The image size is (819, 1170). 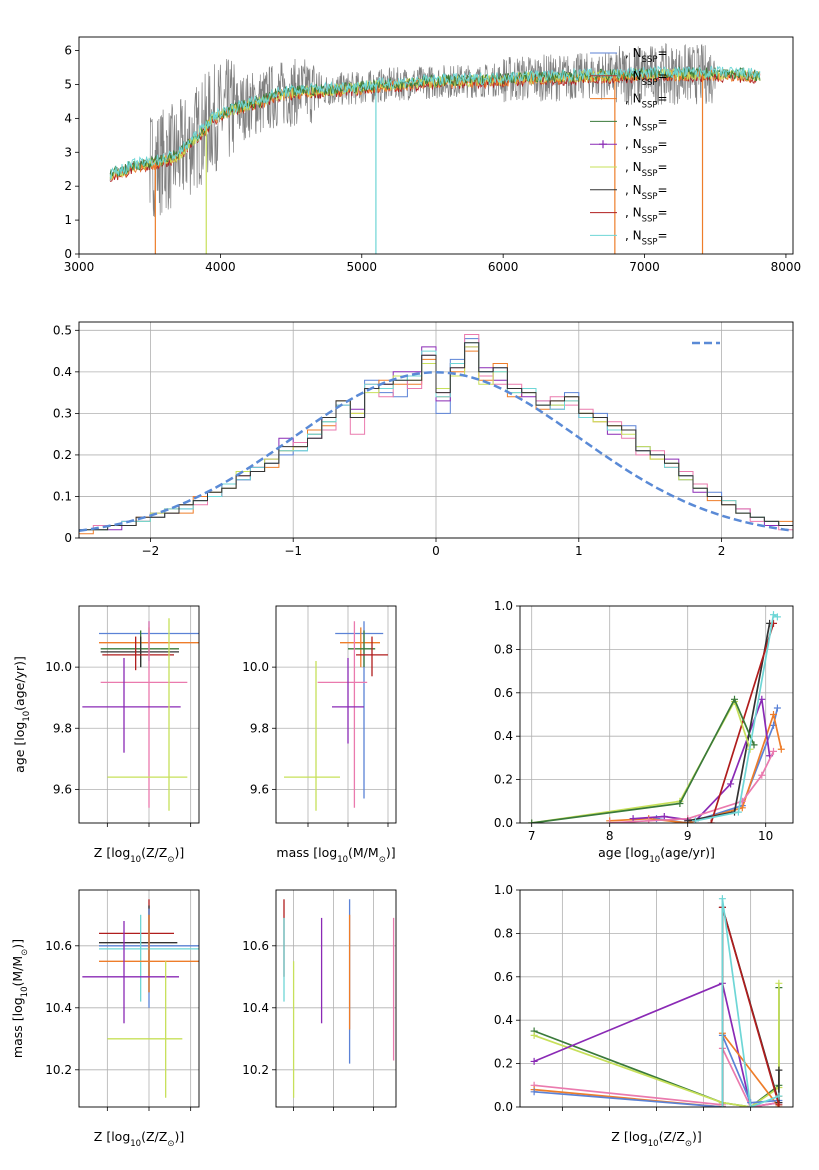 I want to click on y-tick-label: 6, so click(x=68, y=51).